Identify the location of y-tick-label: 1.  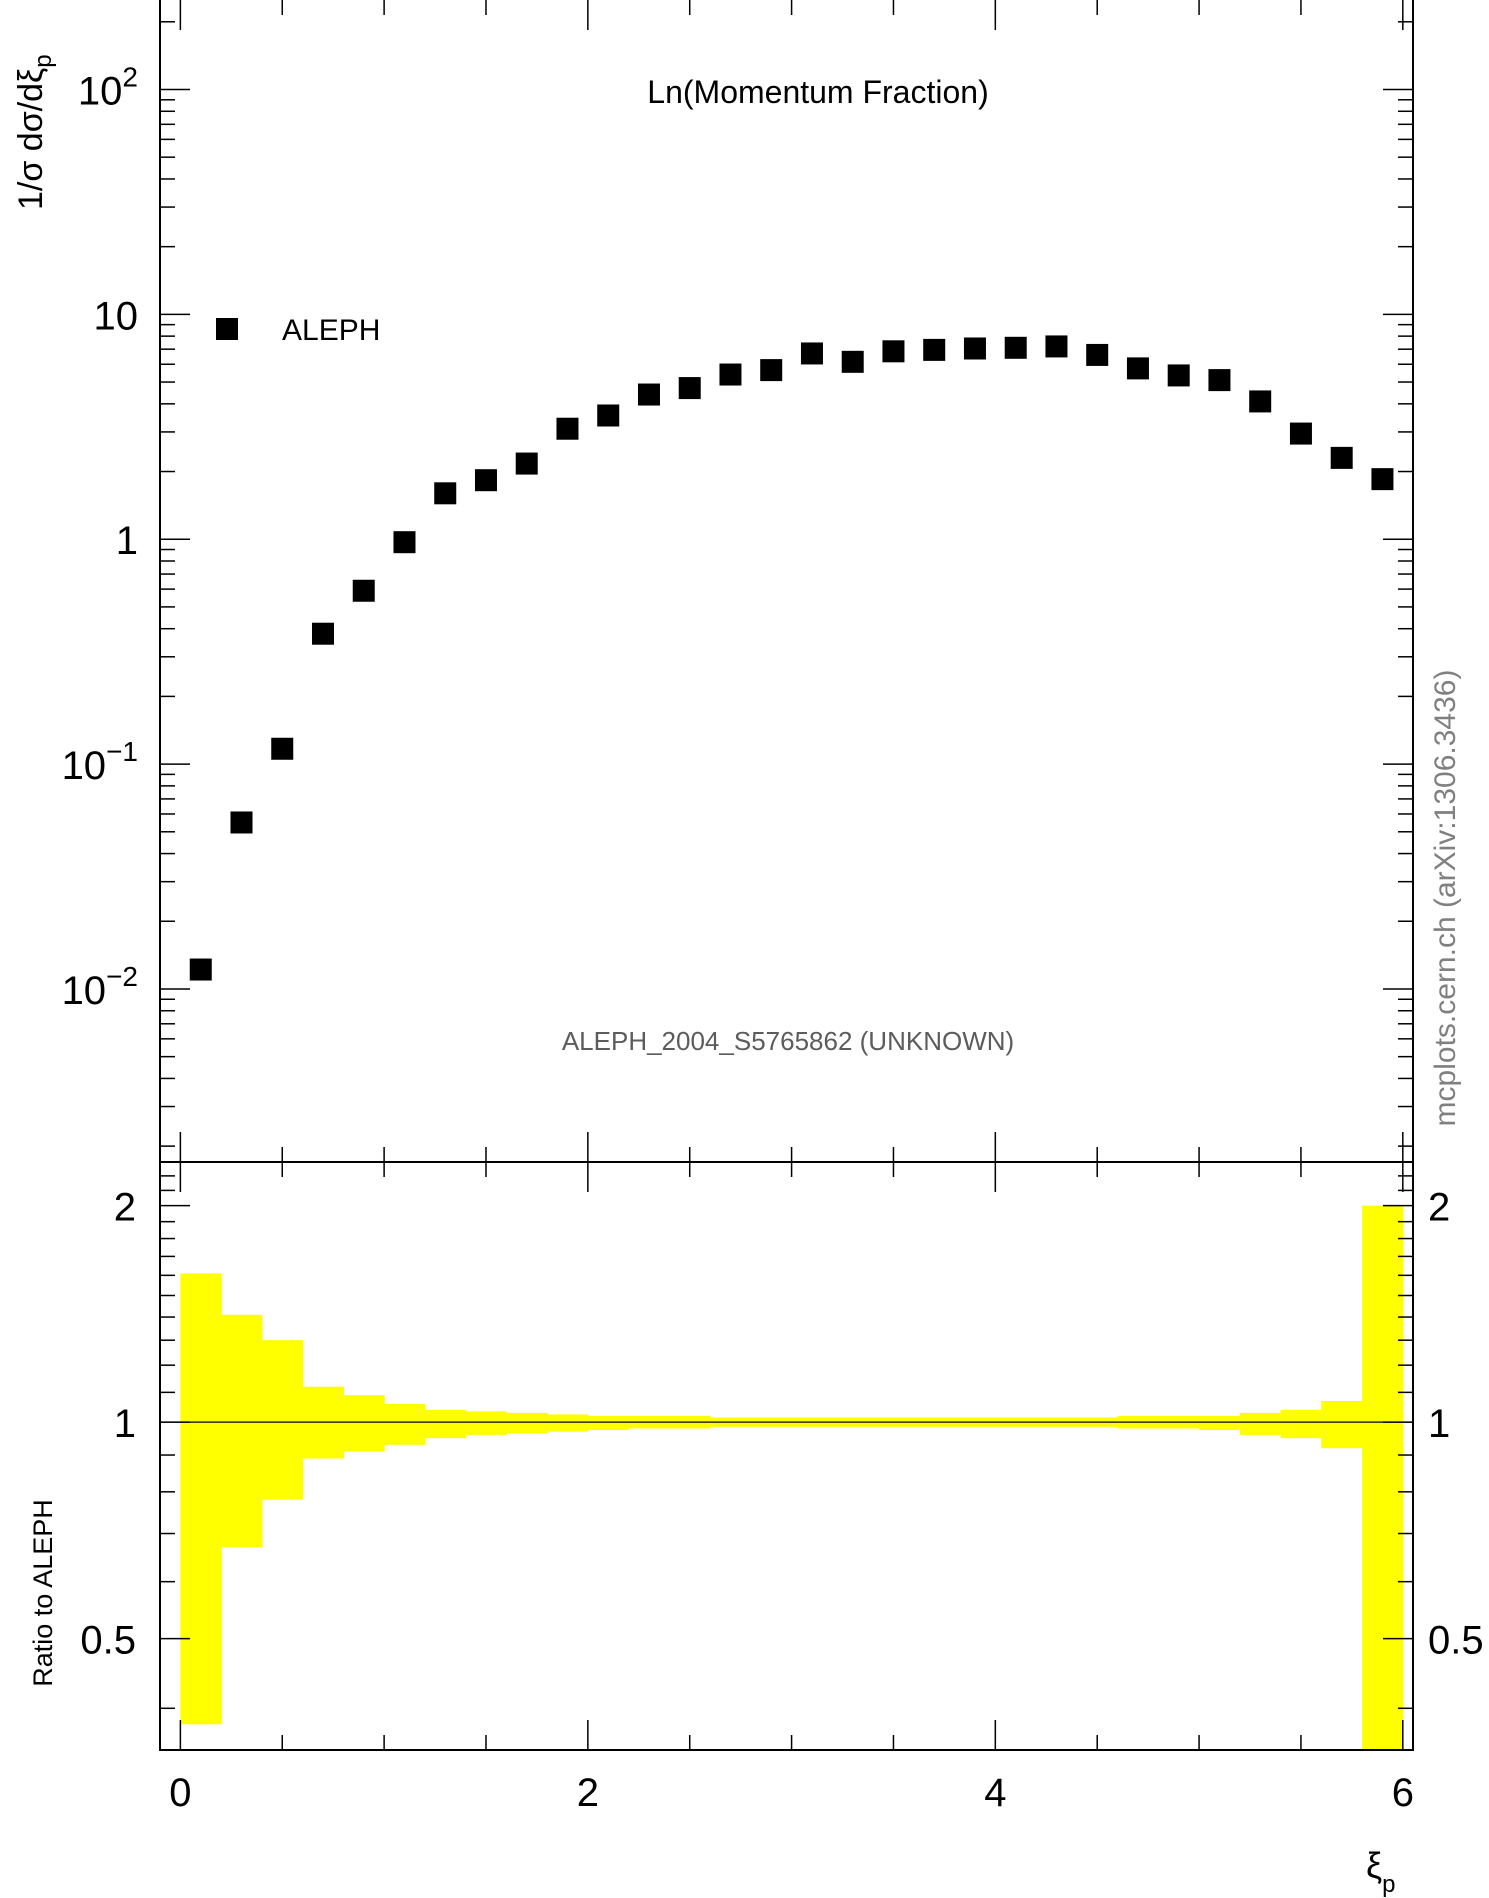
(127, 541).